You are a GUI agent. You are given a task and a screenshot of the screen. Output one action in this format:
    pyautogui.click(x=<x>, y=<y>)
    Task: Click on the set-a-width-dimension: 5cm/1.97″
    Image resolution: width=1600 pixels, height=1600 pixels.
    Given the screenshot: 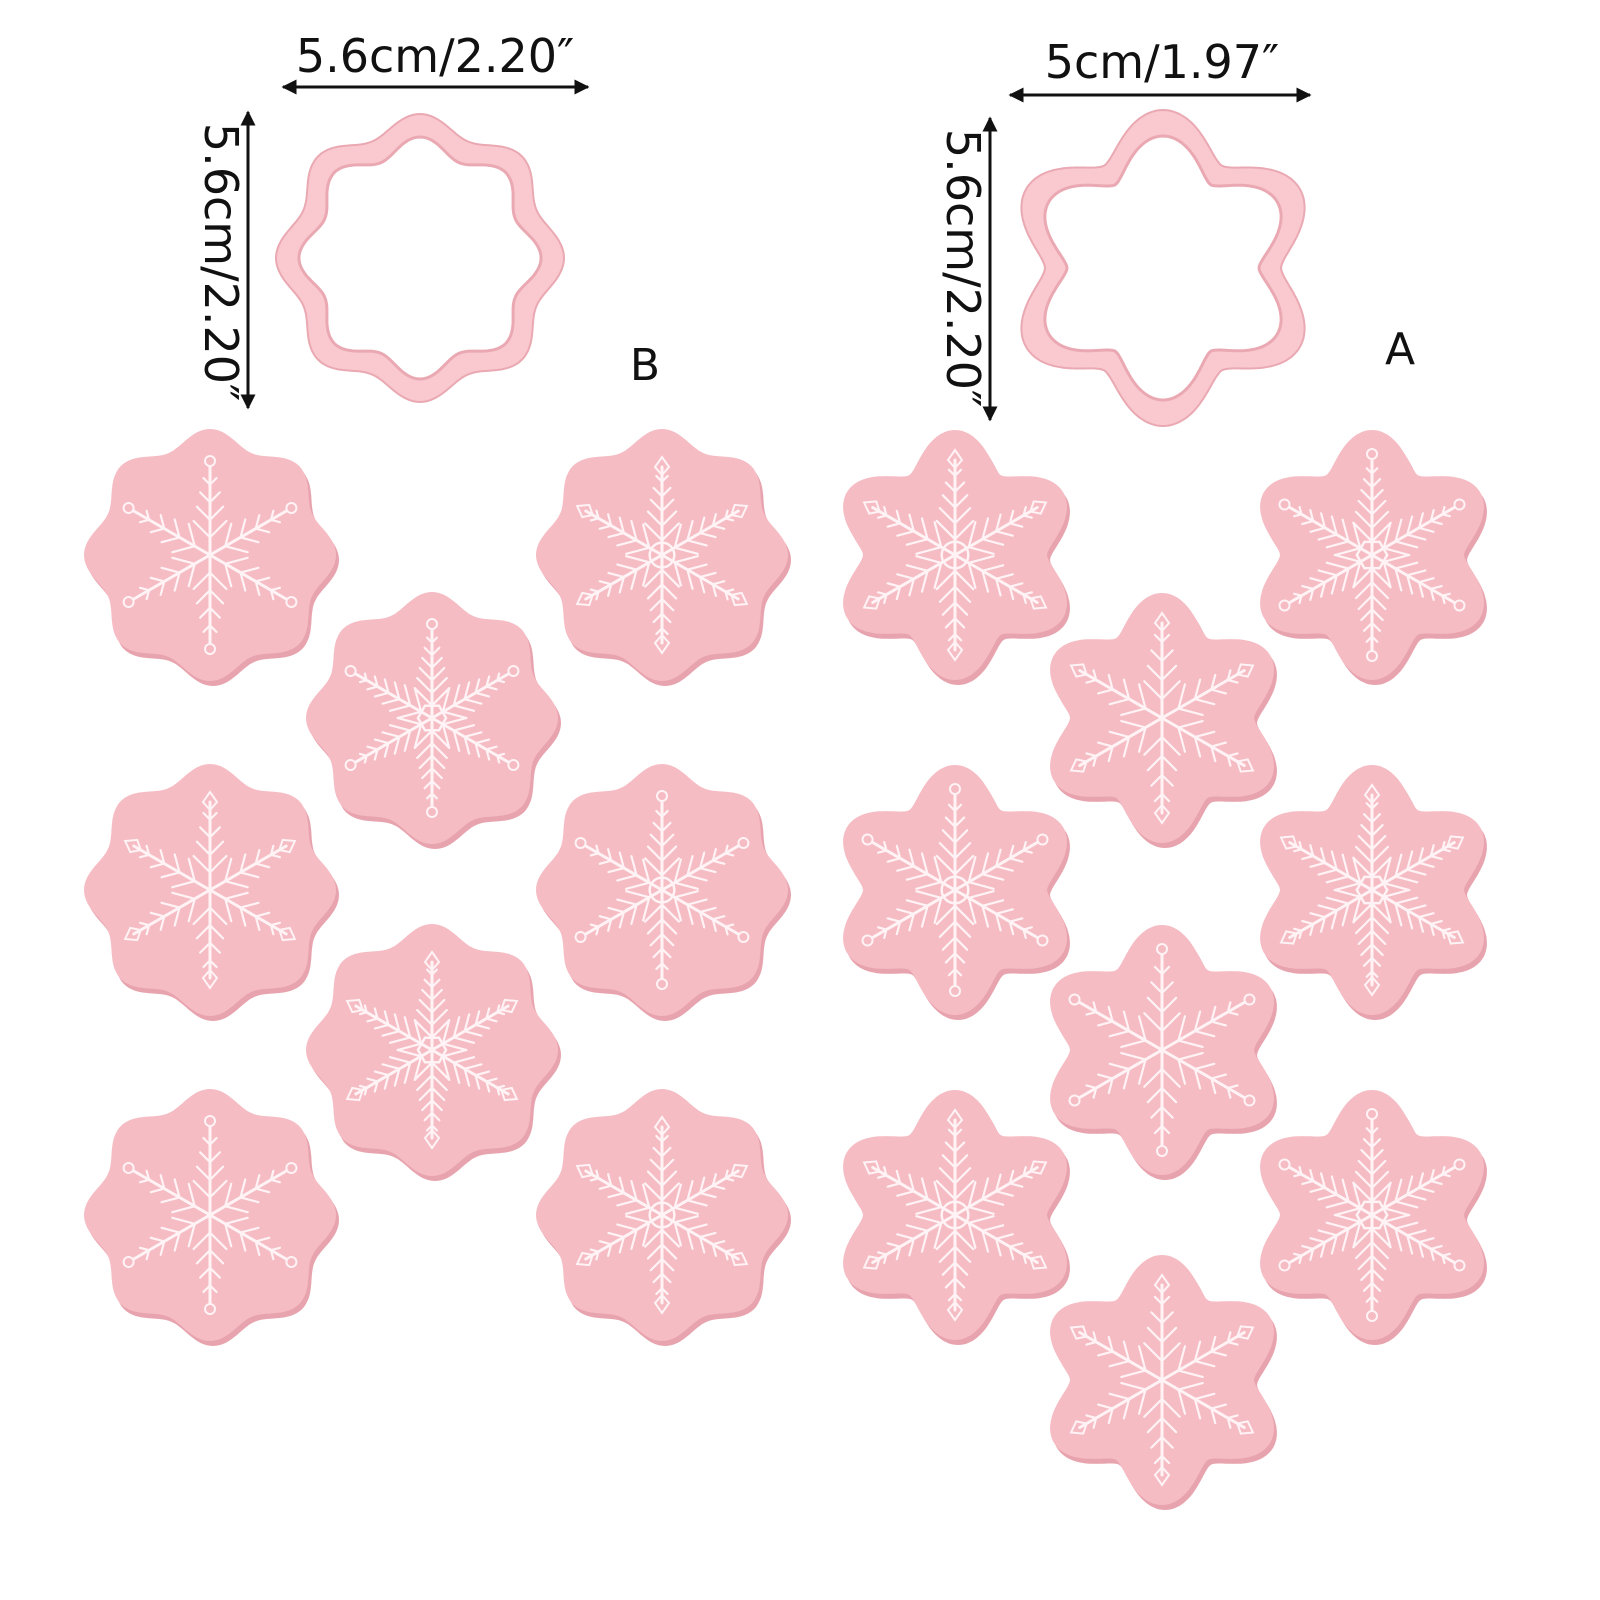 What is the action you would take?
    pyautogui.click(x=1160, y=69)
    